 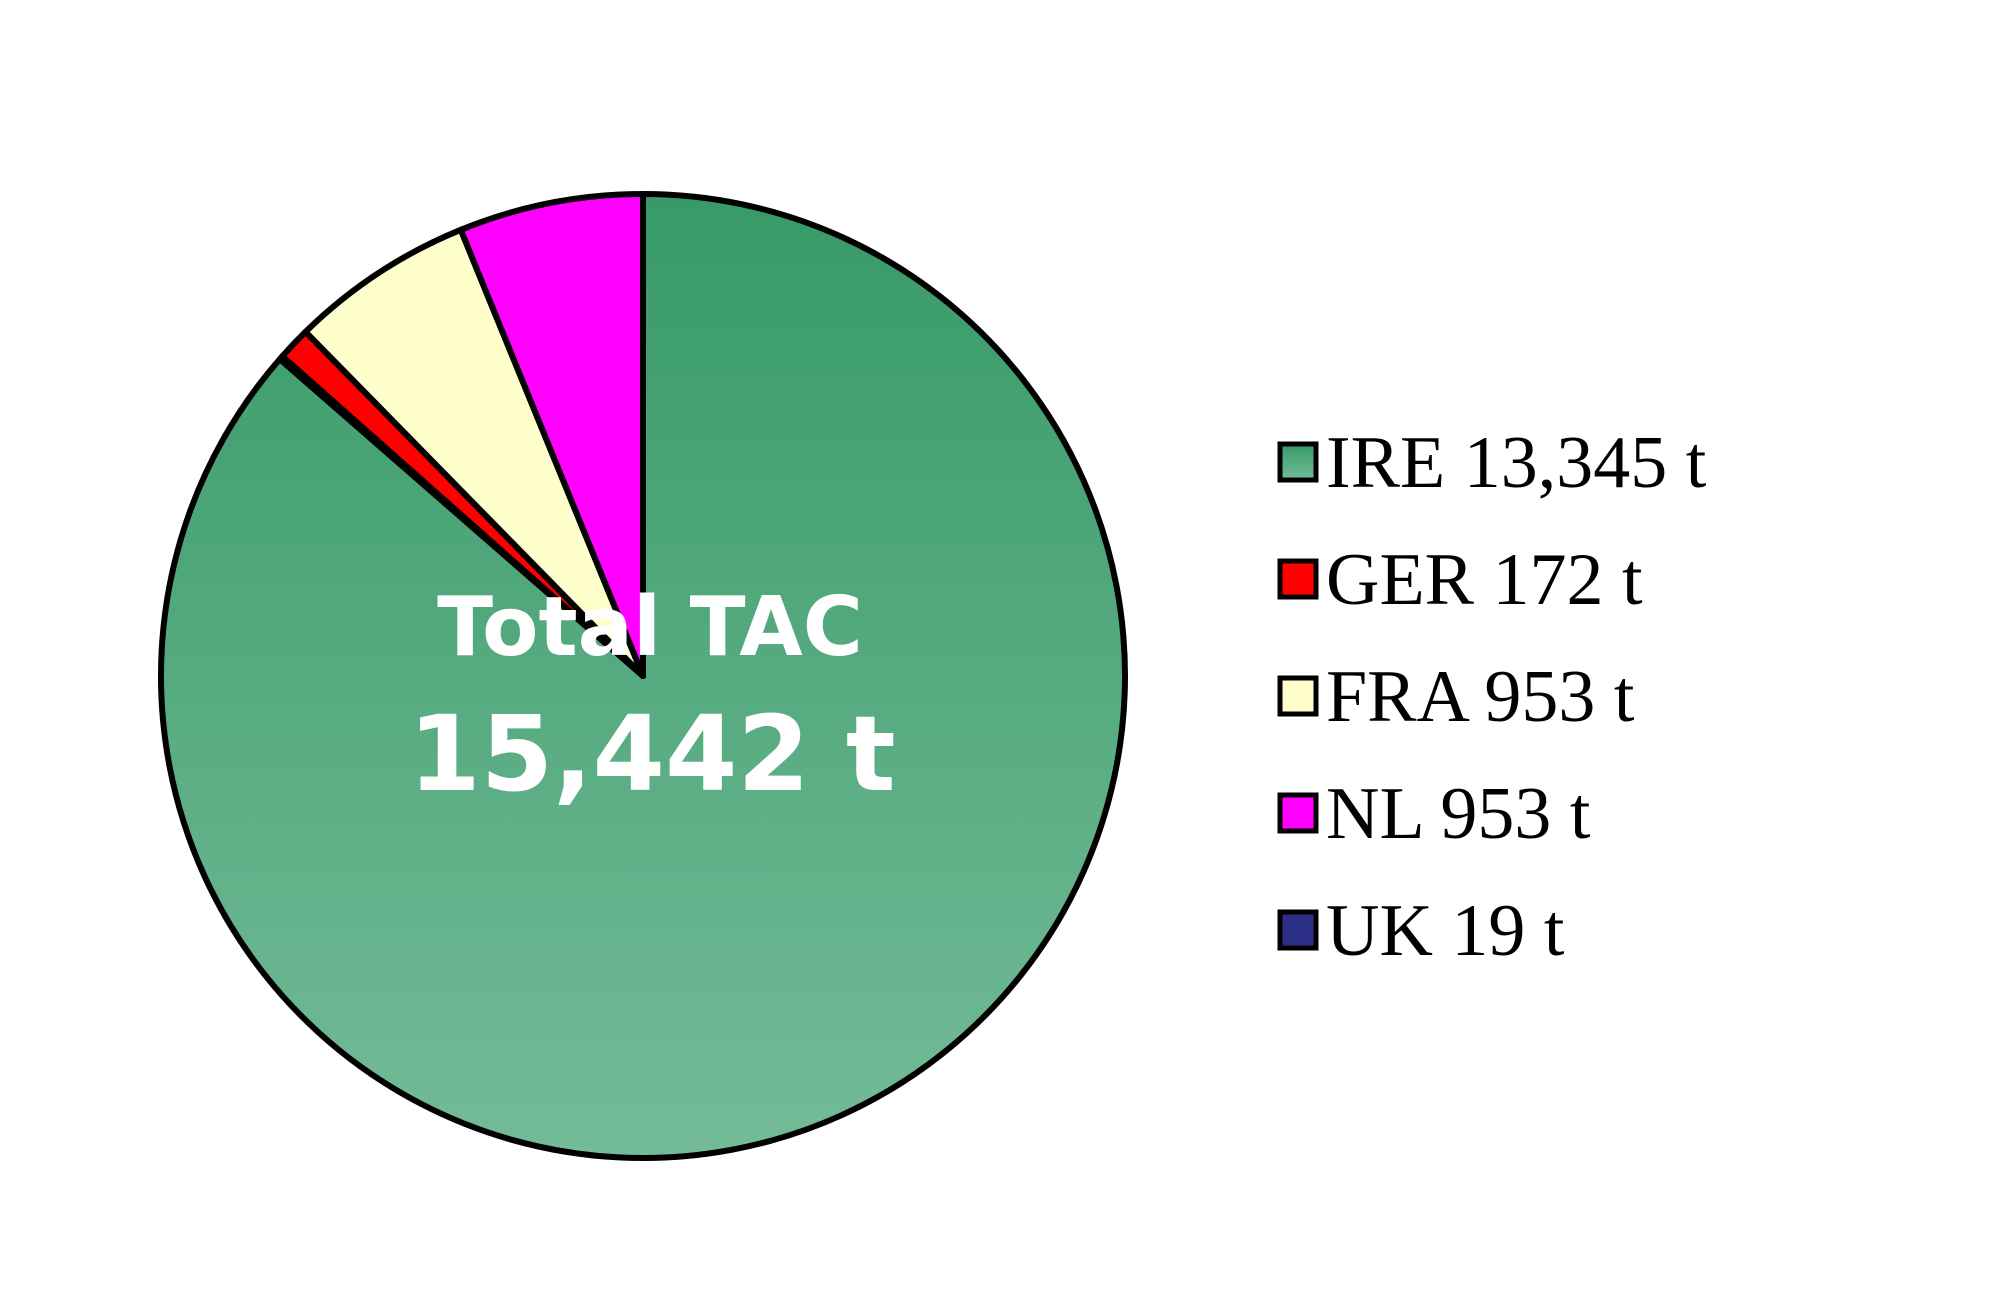 I want to click on legend-item-uk: UK 19 t, so click(x=1421, y=931).